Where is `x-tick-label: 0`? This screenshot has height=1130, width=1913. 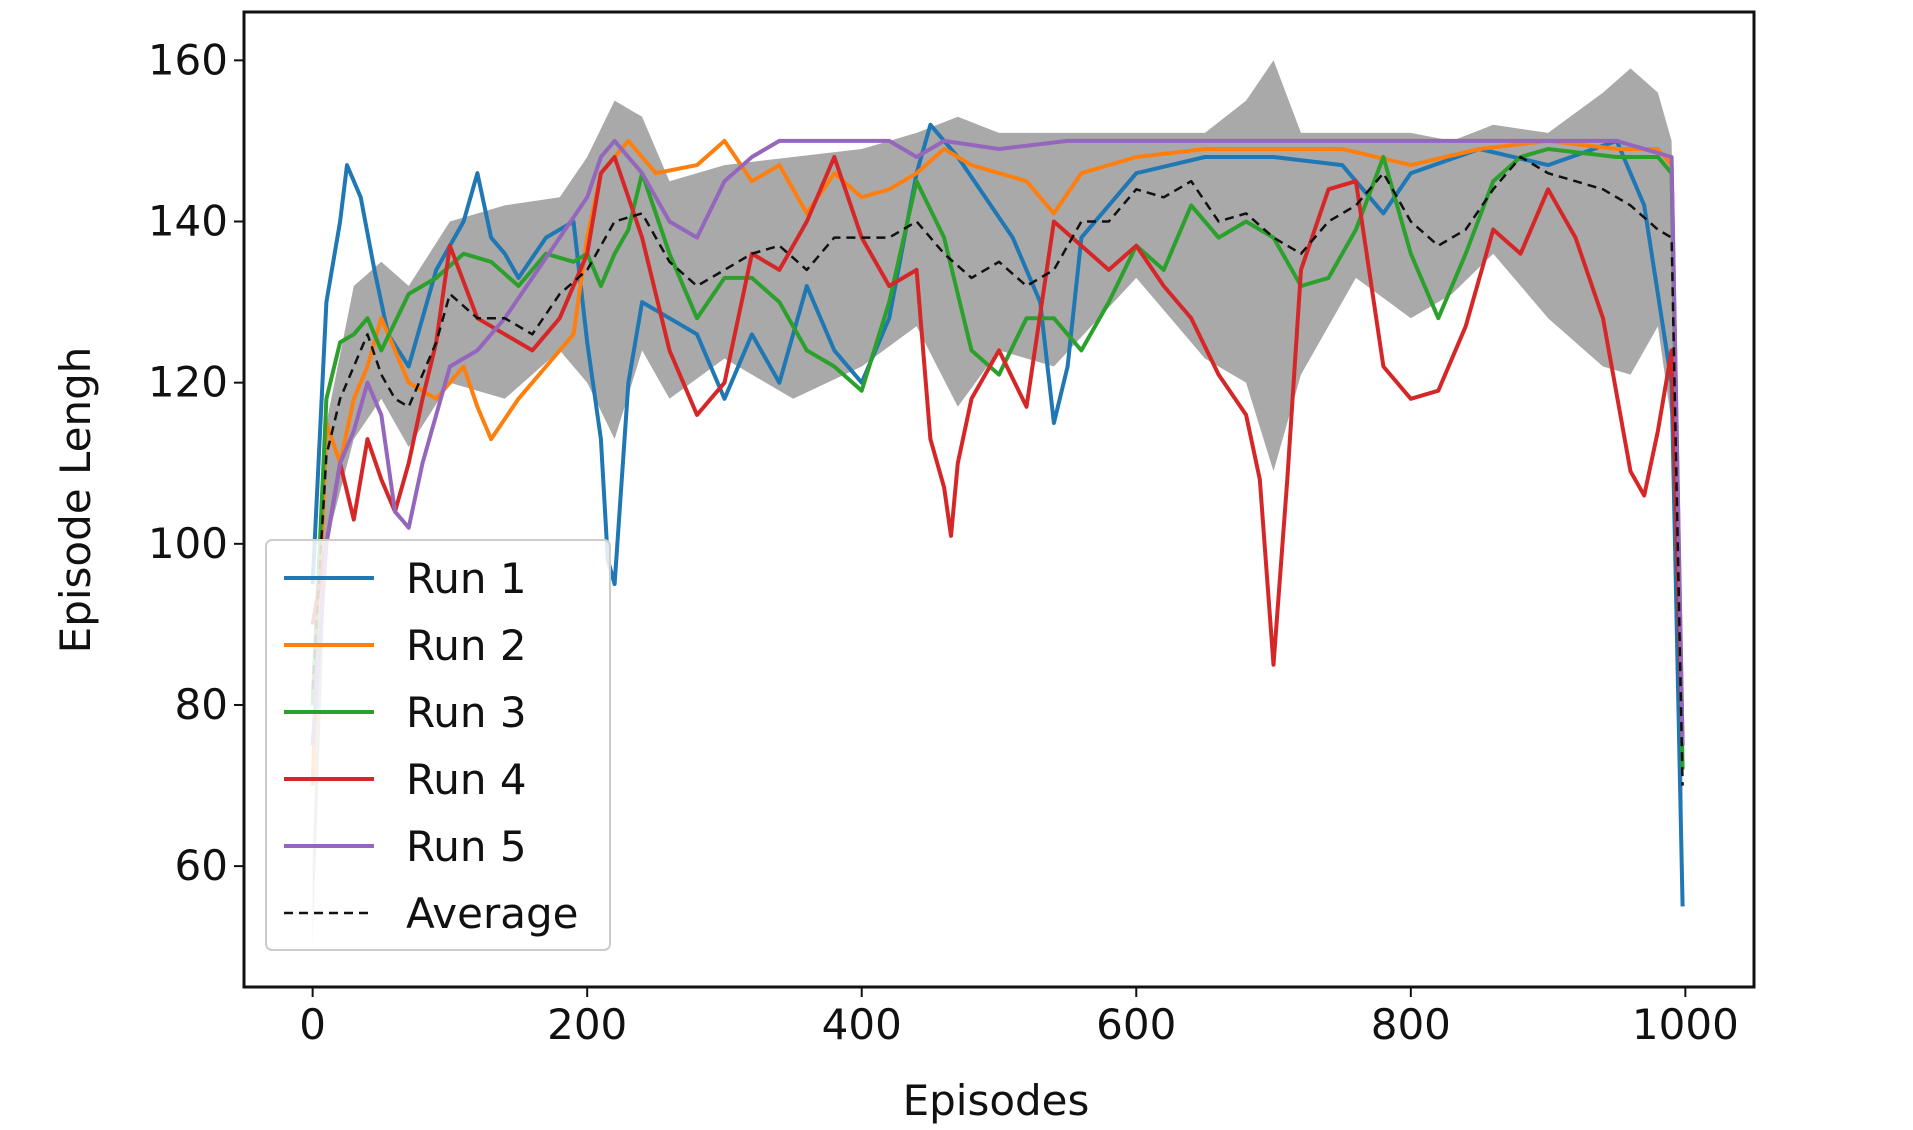
x-tick-label: 0 is located at coordinates (312, 1024).